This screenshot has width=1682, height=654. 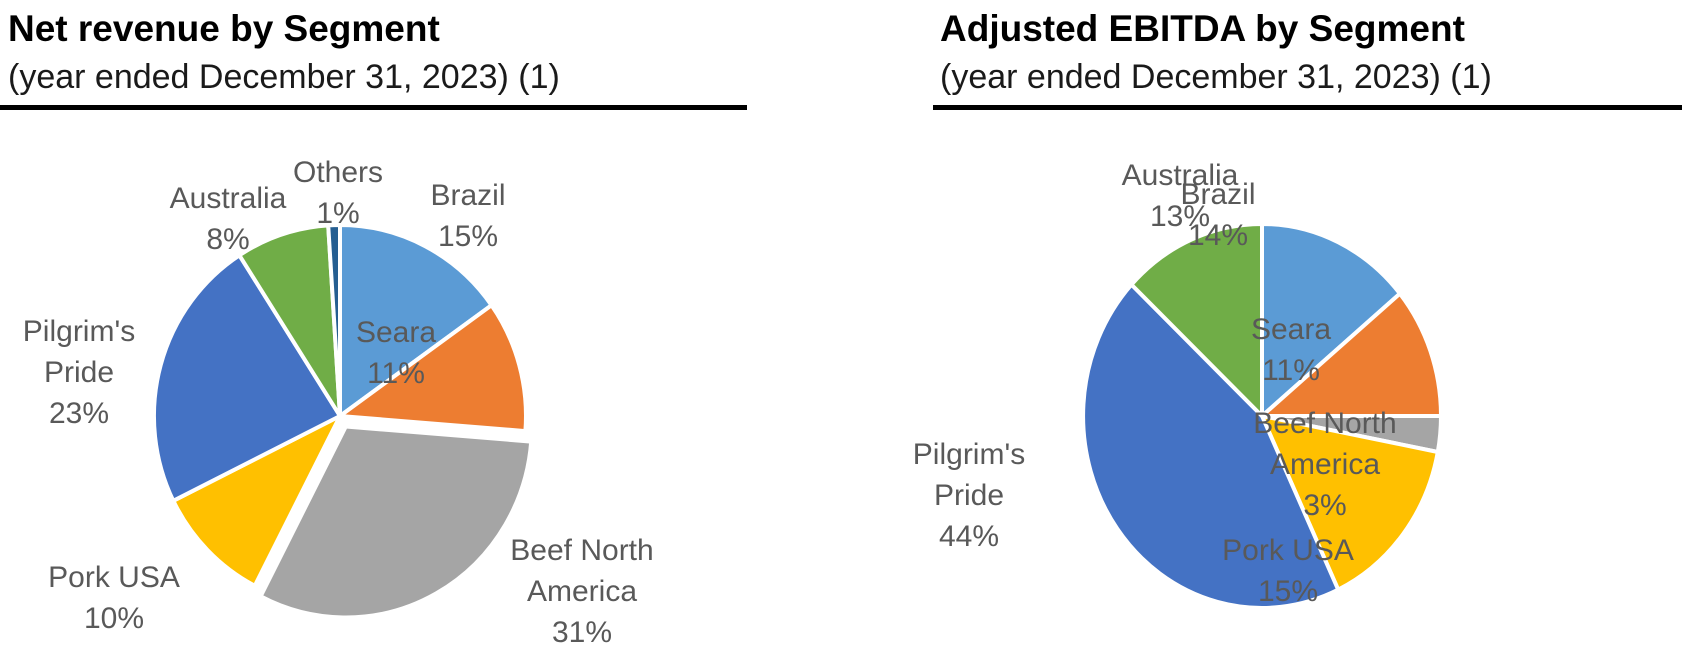 What do you see at coordinates (1180, 216) in the screenshot?
I see `pie-label-line: 13%` at bounding box center [1180, 216].